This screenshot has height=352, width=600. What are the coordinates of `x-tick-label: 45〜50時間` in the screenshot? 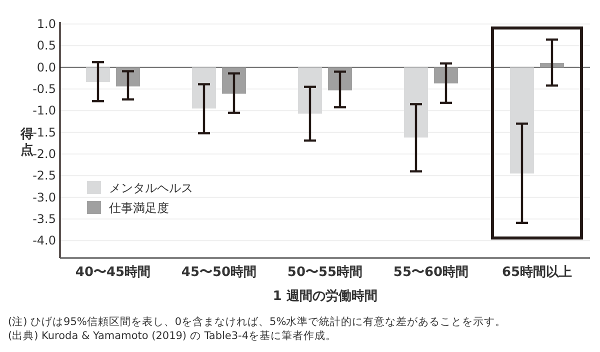 It's located at (219, 272).